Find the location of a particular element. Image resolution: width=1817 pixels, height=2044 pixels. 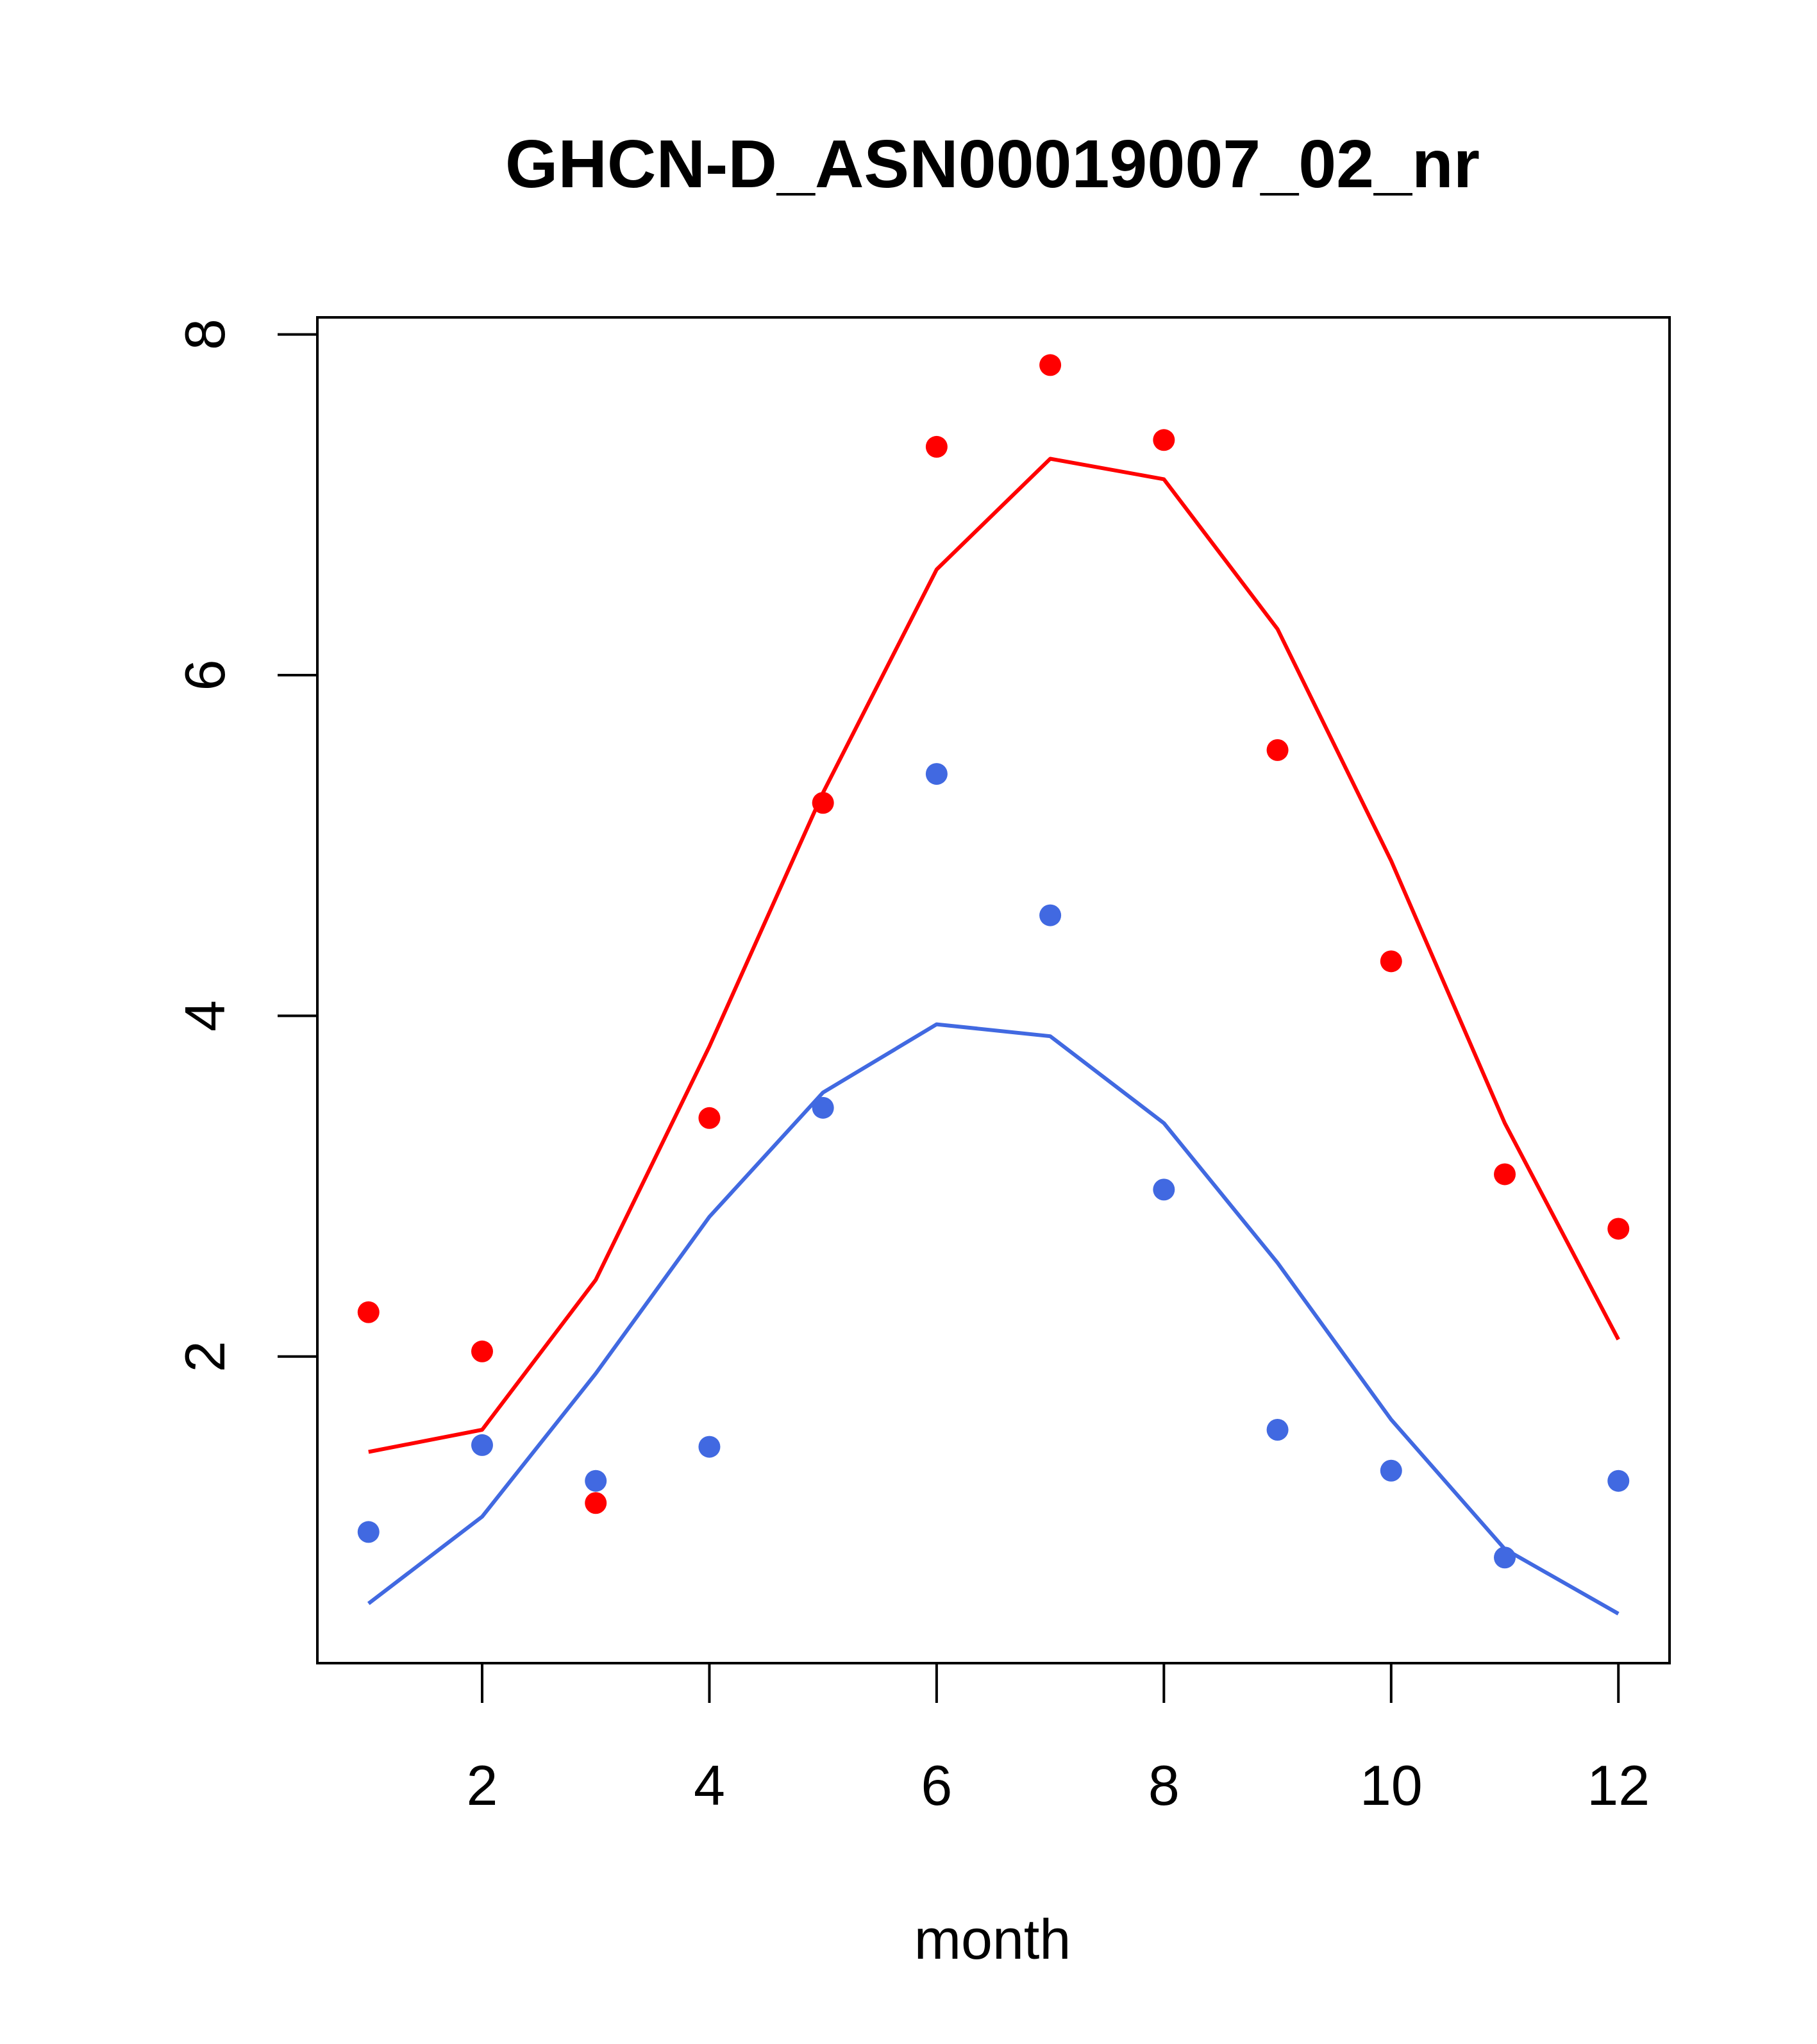

x-tick-label: 2 is located at coordinates (482, 1786).